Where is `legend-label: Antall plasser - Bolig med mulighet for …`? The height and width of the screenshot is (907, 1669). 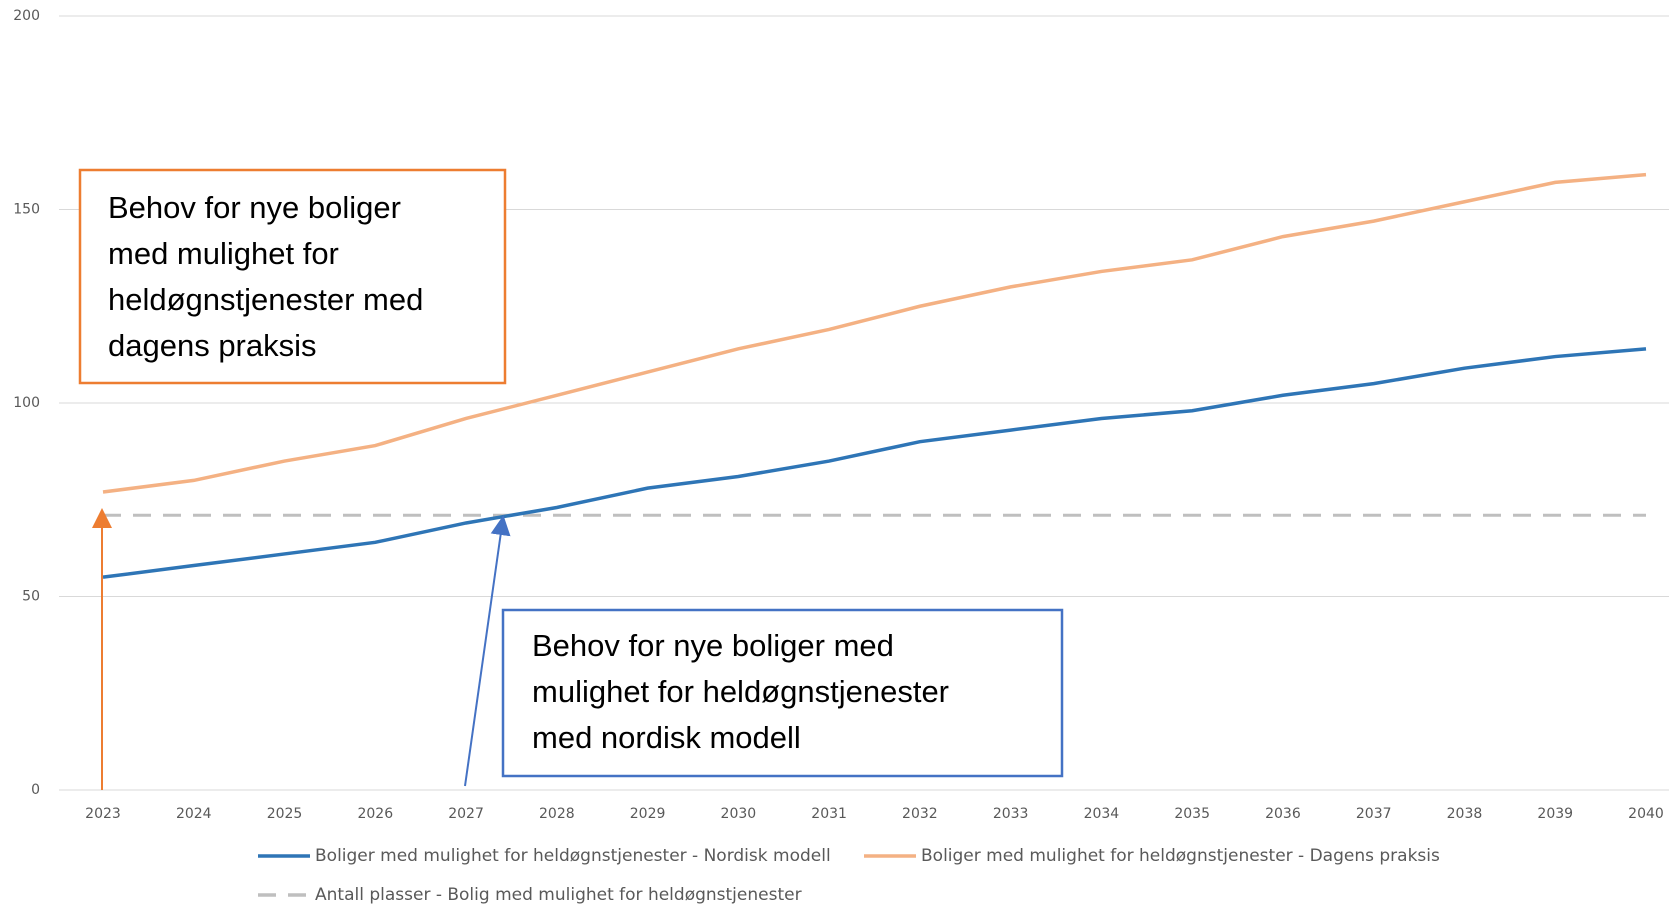 legend-label: Antall plasser - Bolig med mulighet for … is located at coordinates (558, 895).